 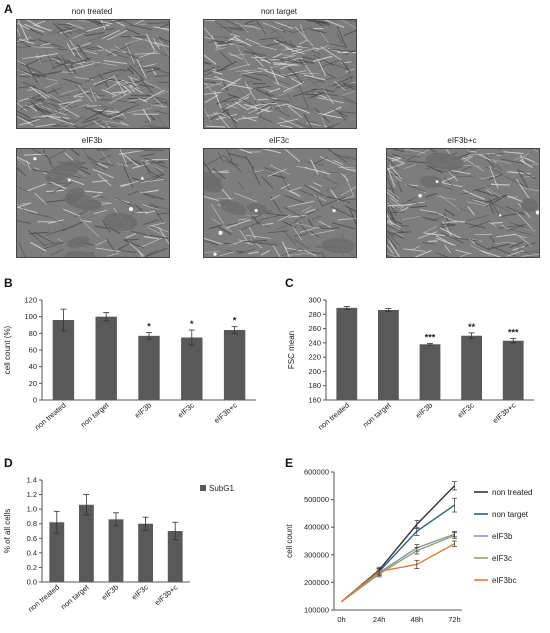 What do you see at coordinates (510, 514) in the screenshot?
I see `legend-label: non target` at bounding box center [510, 514].